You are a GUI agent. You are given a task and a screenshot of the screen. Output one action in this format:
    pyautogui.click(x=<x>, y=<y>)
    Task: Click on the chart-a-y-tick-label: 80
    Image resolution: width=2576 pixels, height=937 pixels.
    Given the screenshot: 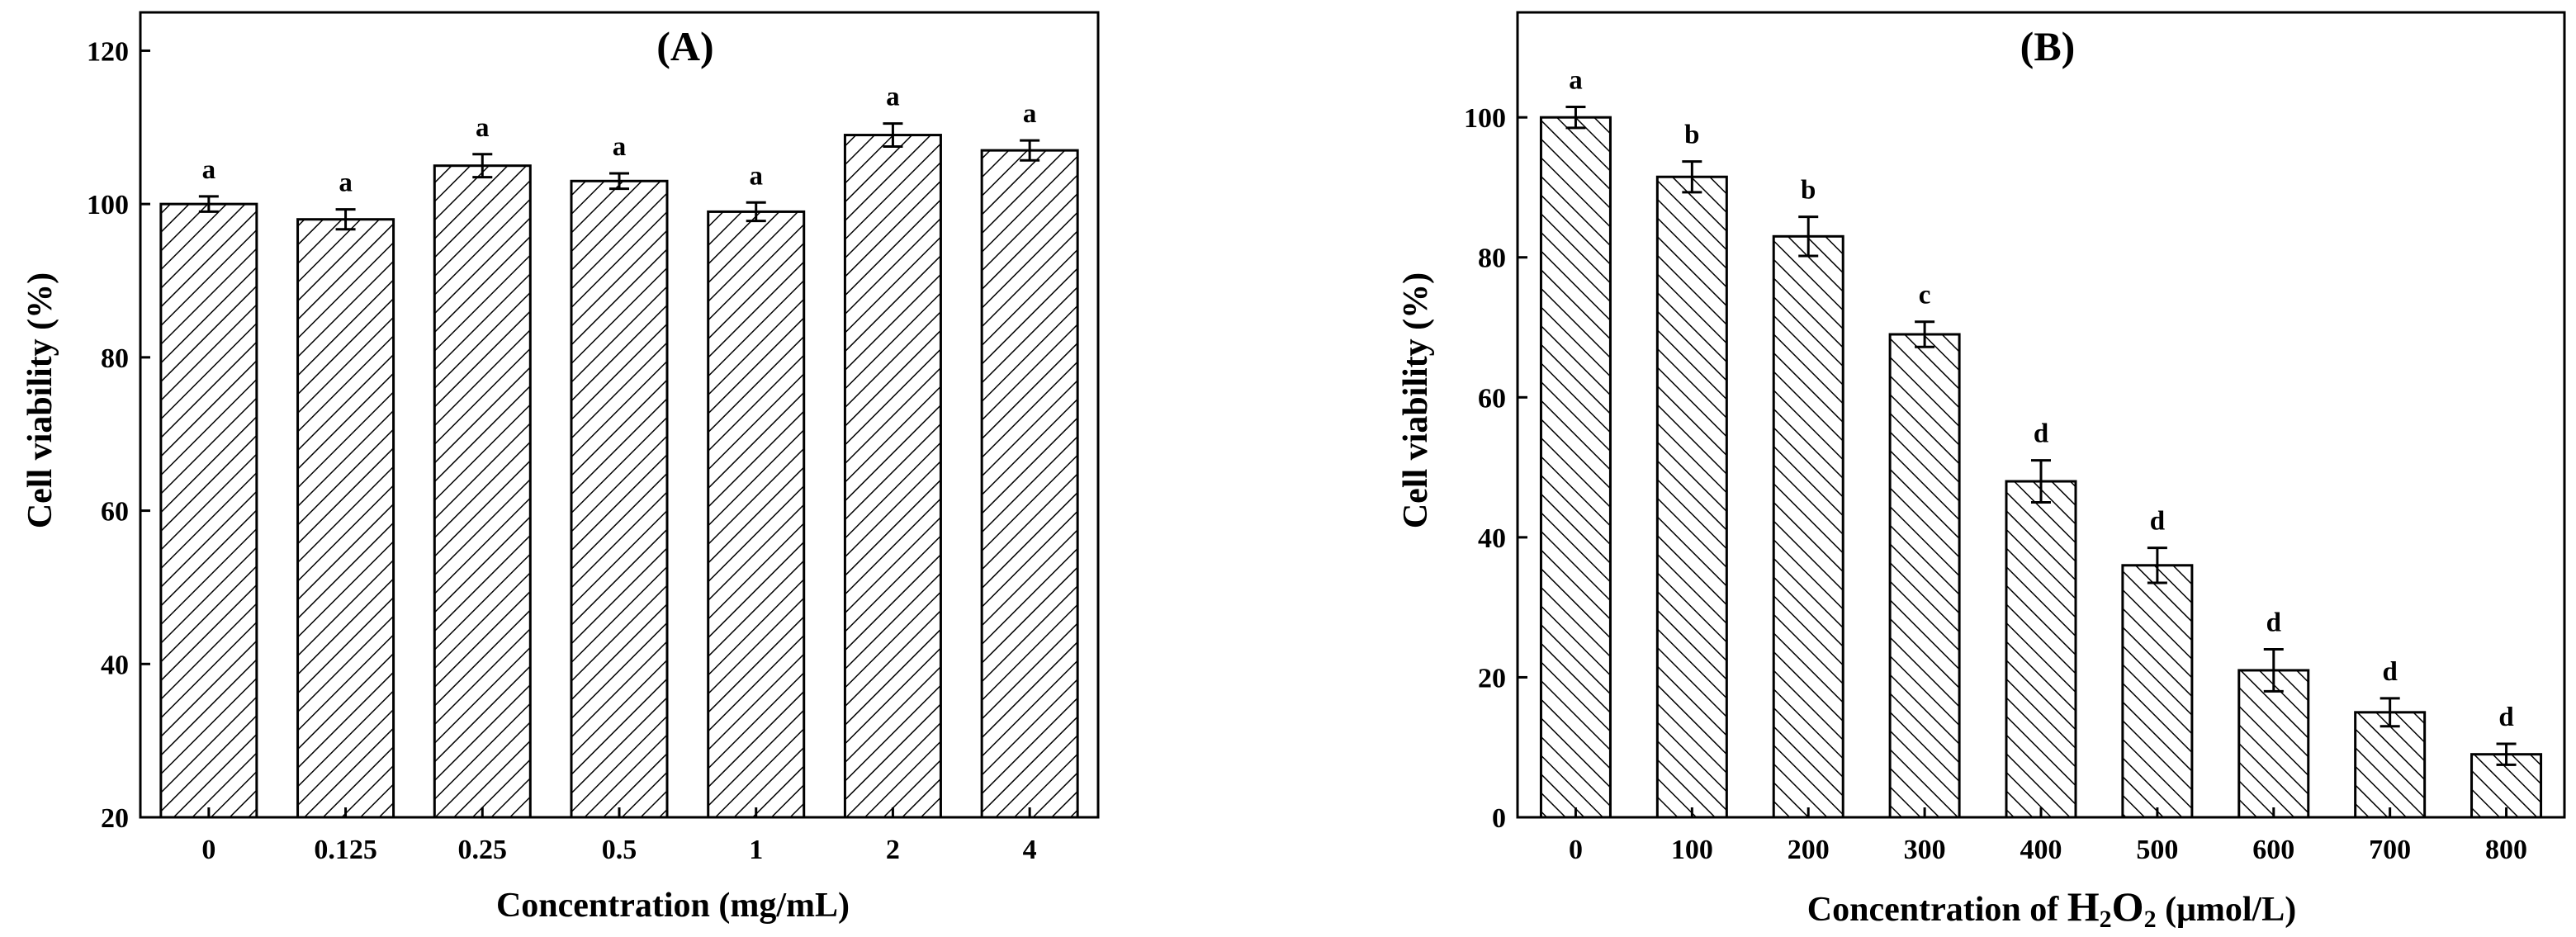 What is the action you would take?
    pyautogui.click(x=115, y=359)
    